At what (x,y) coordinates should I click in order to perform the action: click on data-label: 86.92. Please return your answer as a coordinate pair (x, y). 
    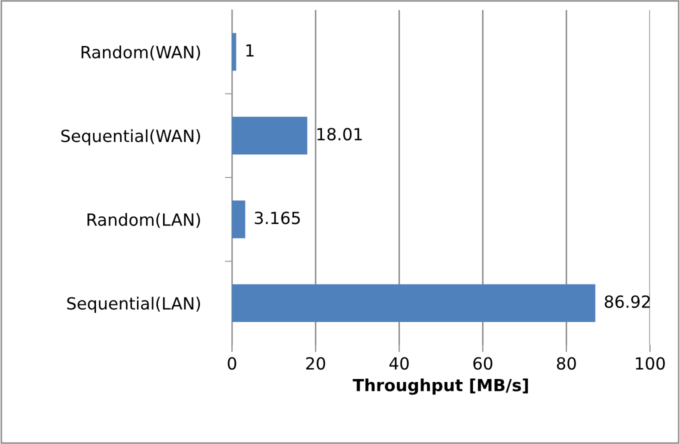
    Looking at the image, I should click on (627, 301).